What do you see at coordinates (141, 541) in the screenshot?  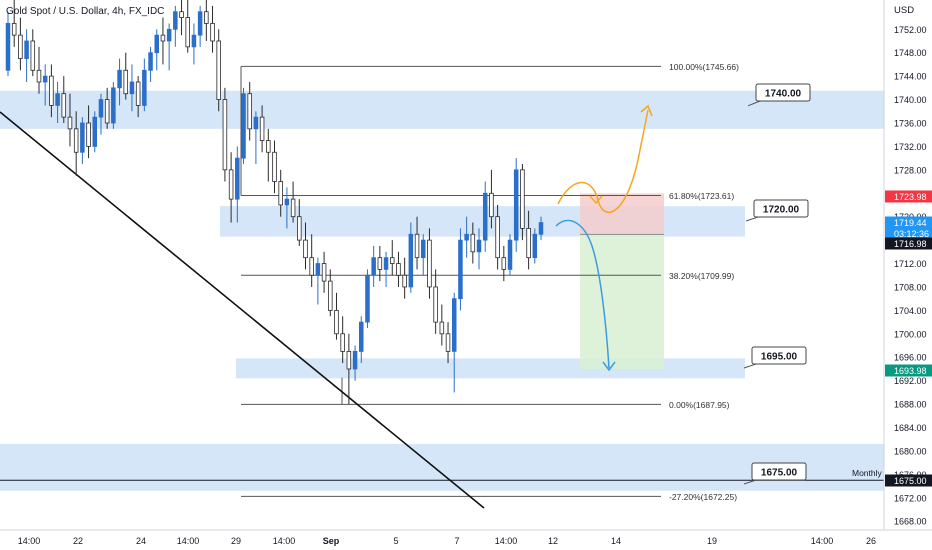 I see `time-tick-label: 24` at bounding box center [141, 541].